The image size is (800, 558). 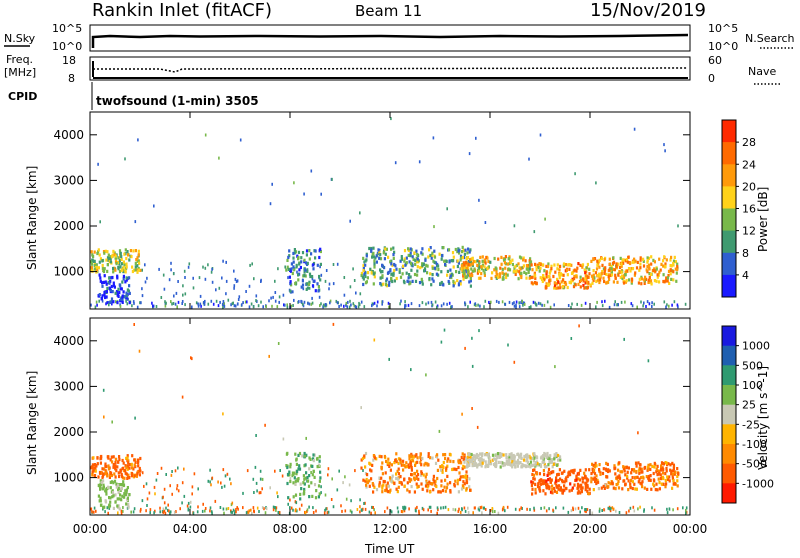 What do you see at coordinates (390, 40) in the screenshot?
I see `nsky-trace` at bounding box center [390, 40].